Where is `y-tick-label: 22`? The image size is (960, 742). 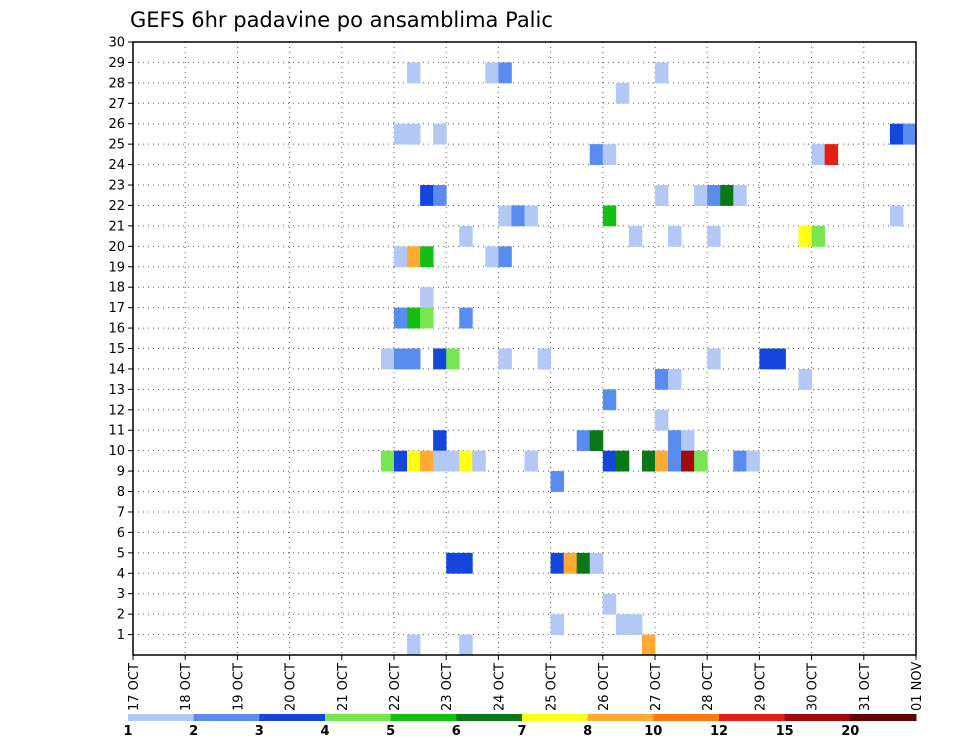
y-tick-label: 22 is located at coordinates (116, 206).